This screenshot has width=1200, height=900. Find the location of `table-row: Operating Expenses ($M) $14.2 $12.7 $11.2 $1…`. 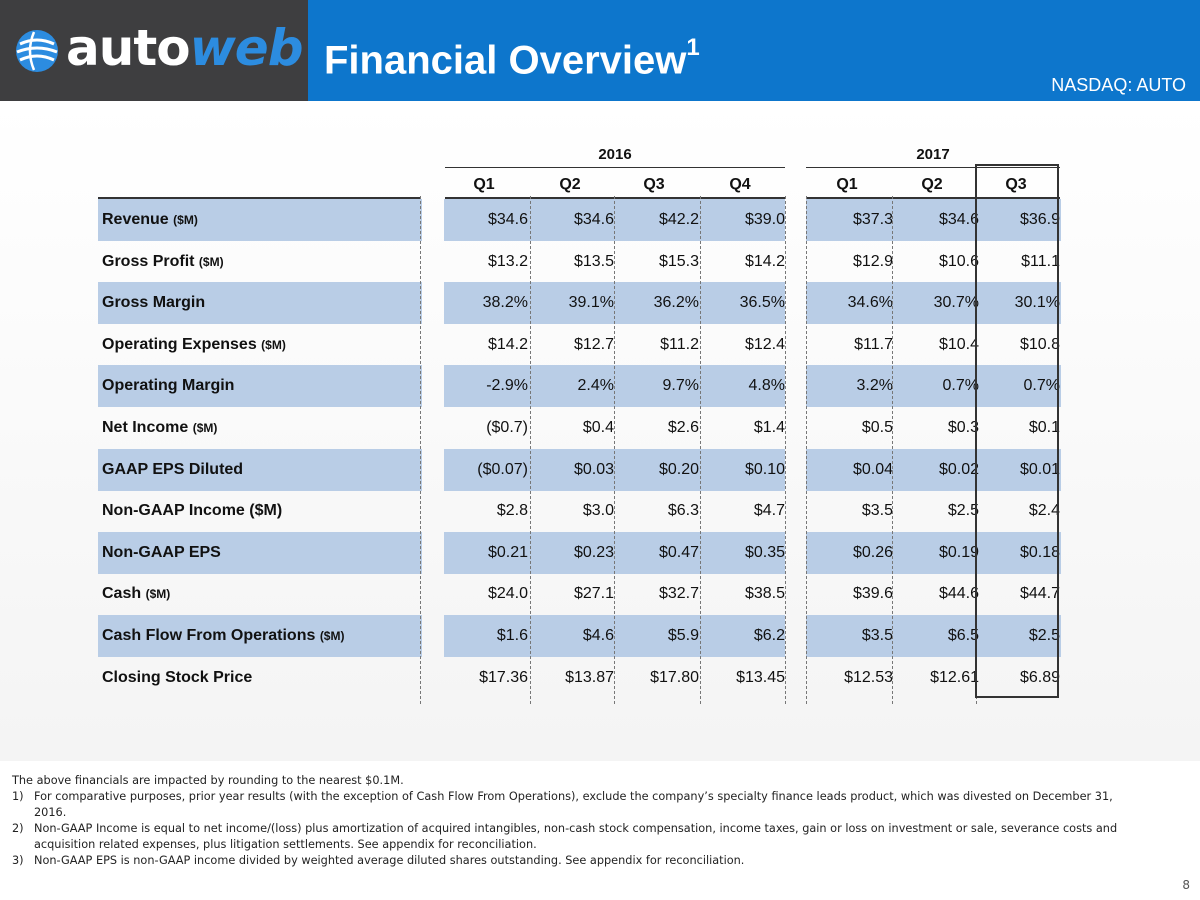

table-row: Operating Expenses ($M) $14.2 $12.7 $11.2 $1… is located at coordinates (579, 345).